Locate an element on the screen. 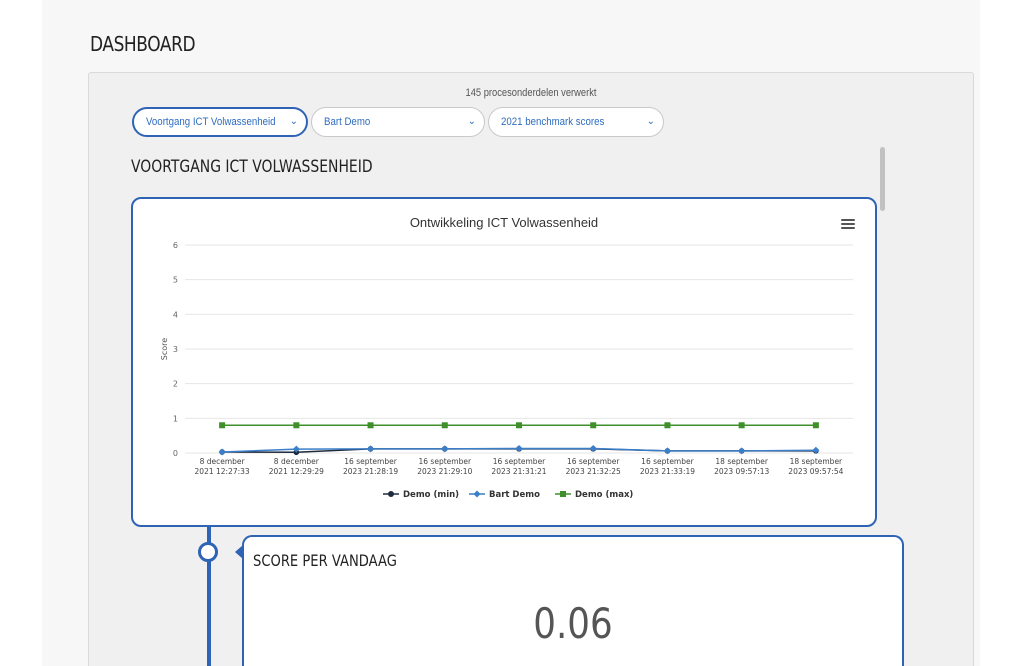  processed-count-text: 145 procesonderdelen verwerkt is located at coordinates (531, 93).